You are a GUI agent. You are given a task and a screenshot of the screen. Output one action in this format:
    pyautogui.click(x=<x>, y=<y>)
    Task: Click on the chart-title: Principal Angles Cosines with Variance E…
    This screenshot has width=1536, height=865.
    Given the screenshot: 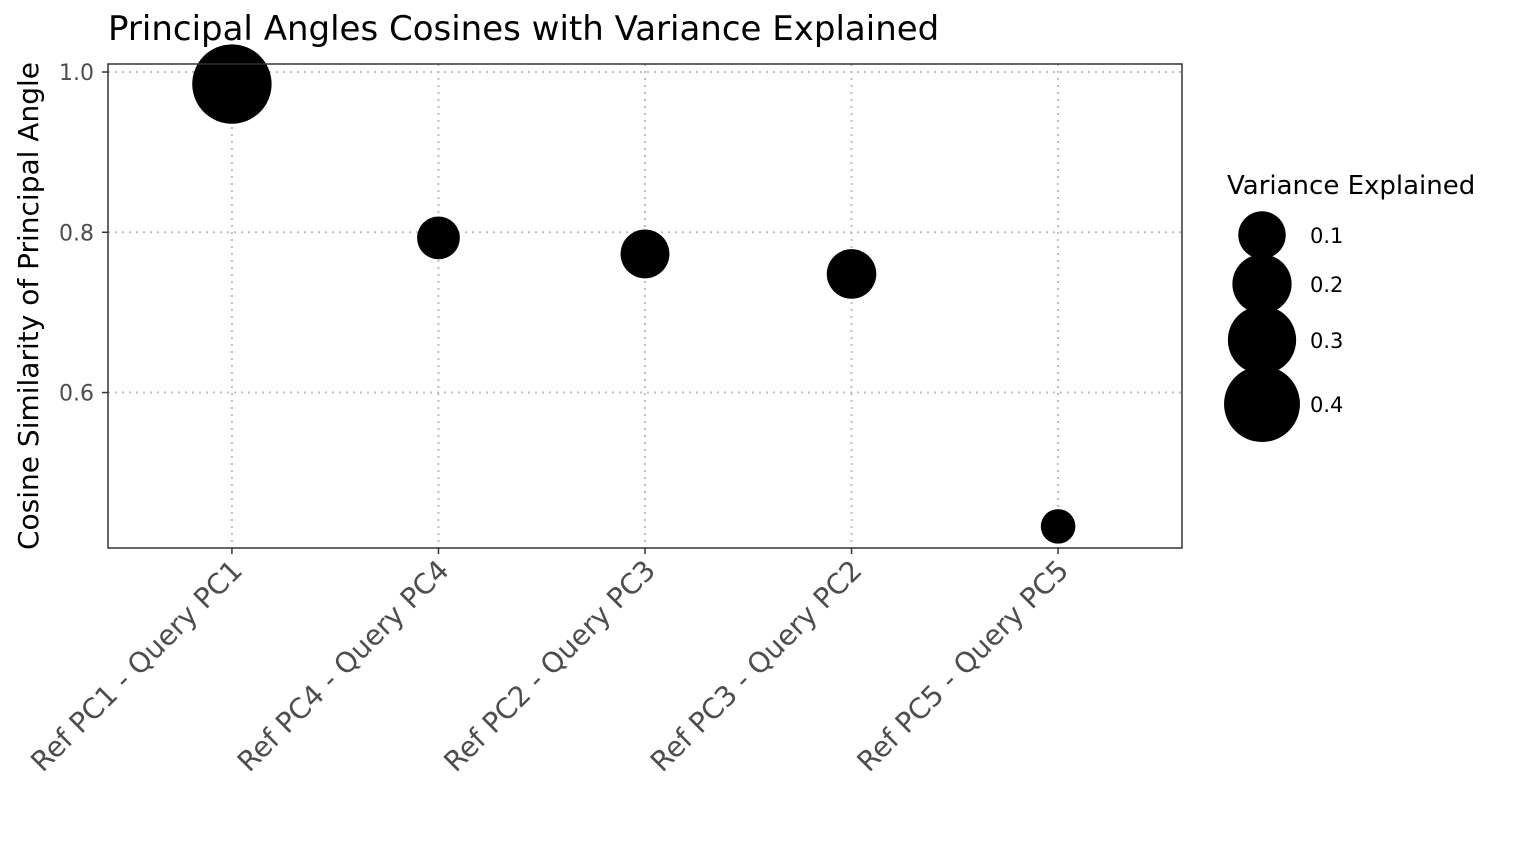 What is the action you would take?
    pyautogui.click(x=523, y=29)
    